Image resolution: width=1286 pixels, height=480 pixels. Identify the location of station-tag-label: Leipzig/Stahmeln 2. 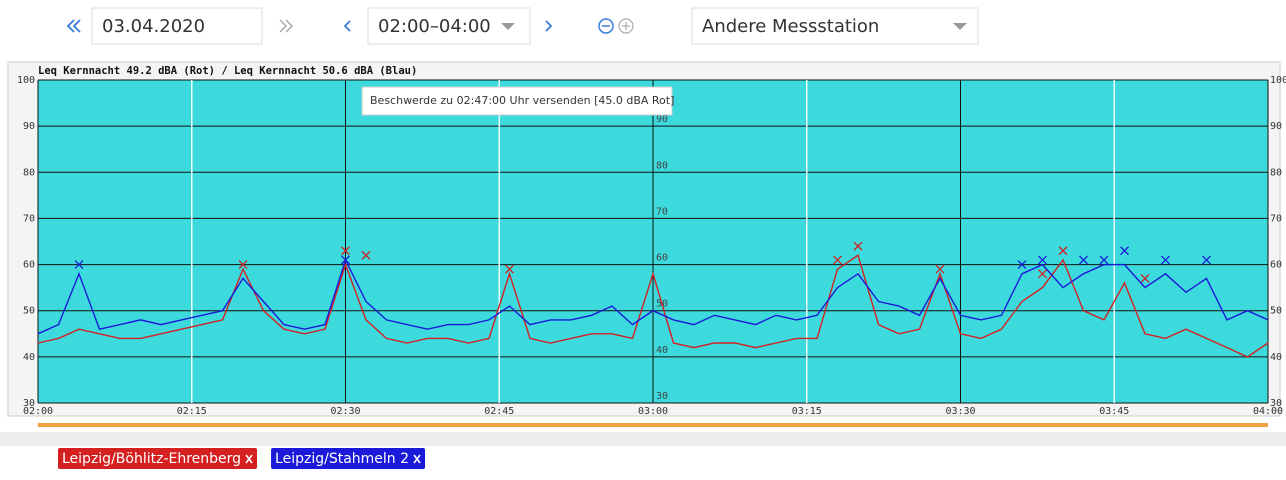
(342, 459).